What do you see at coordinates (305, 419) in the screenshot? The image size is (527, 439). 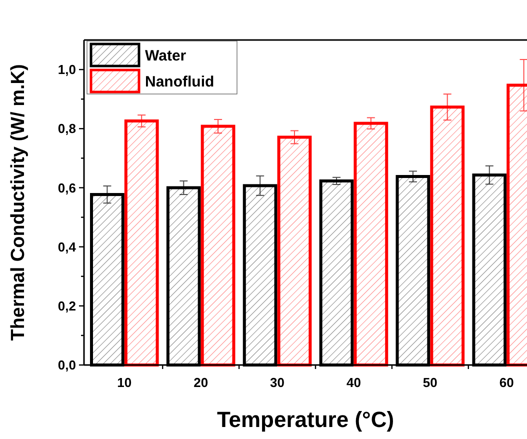 I see `x-axis-title: Temperature (°C)` at bounding box center [305, 419].